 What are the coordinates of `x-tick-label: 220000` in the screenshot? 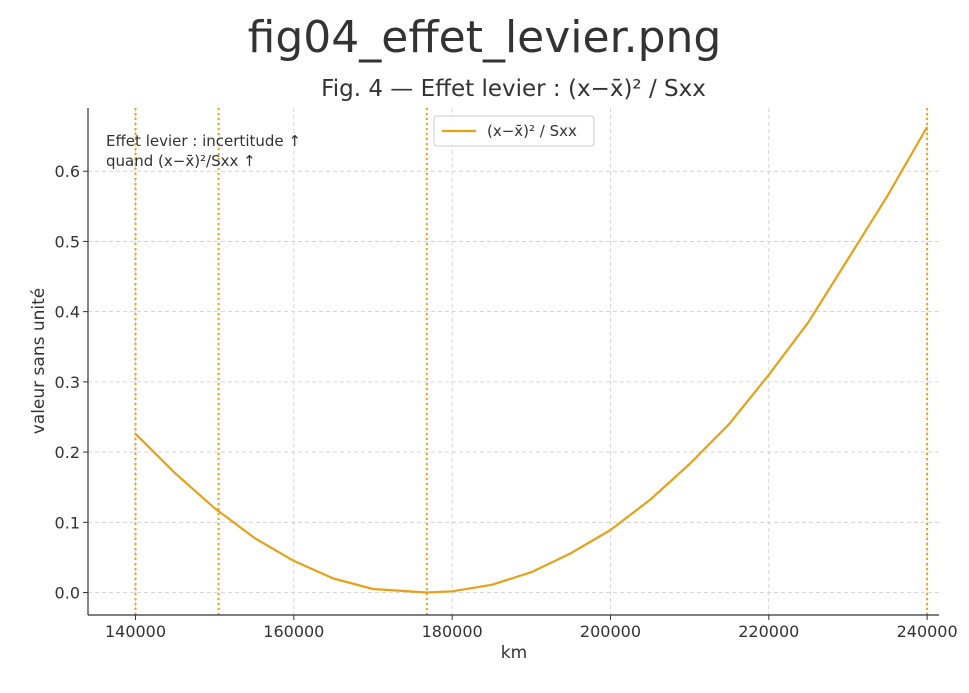 It's located at (768, 631).